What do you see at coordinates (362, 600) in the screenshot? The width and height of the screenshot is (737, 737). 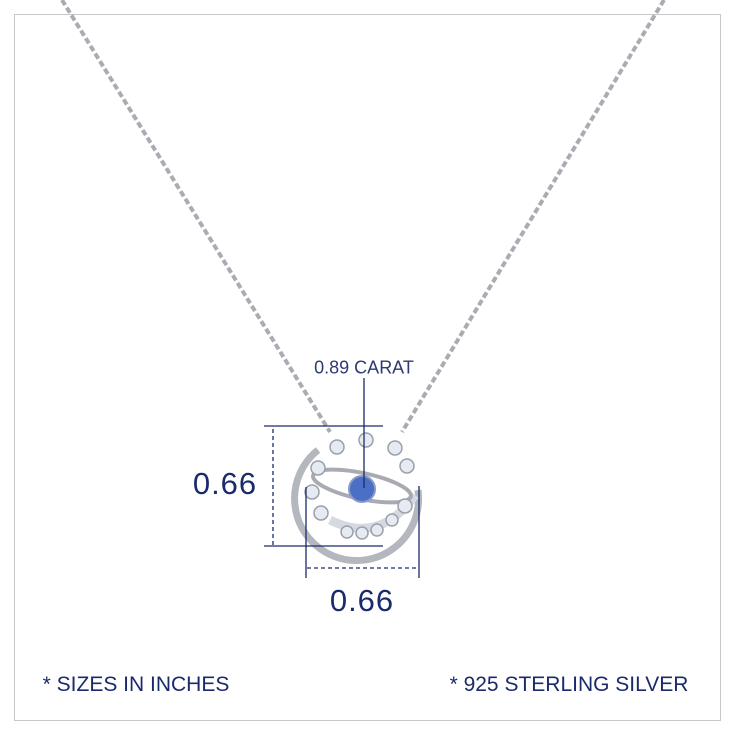 I see `width-label: 0.66` at bounding box center [362, 600].